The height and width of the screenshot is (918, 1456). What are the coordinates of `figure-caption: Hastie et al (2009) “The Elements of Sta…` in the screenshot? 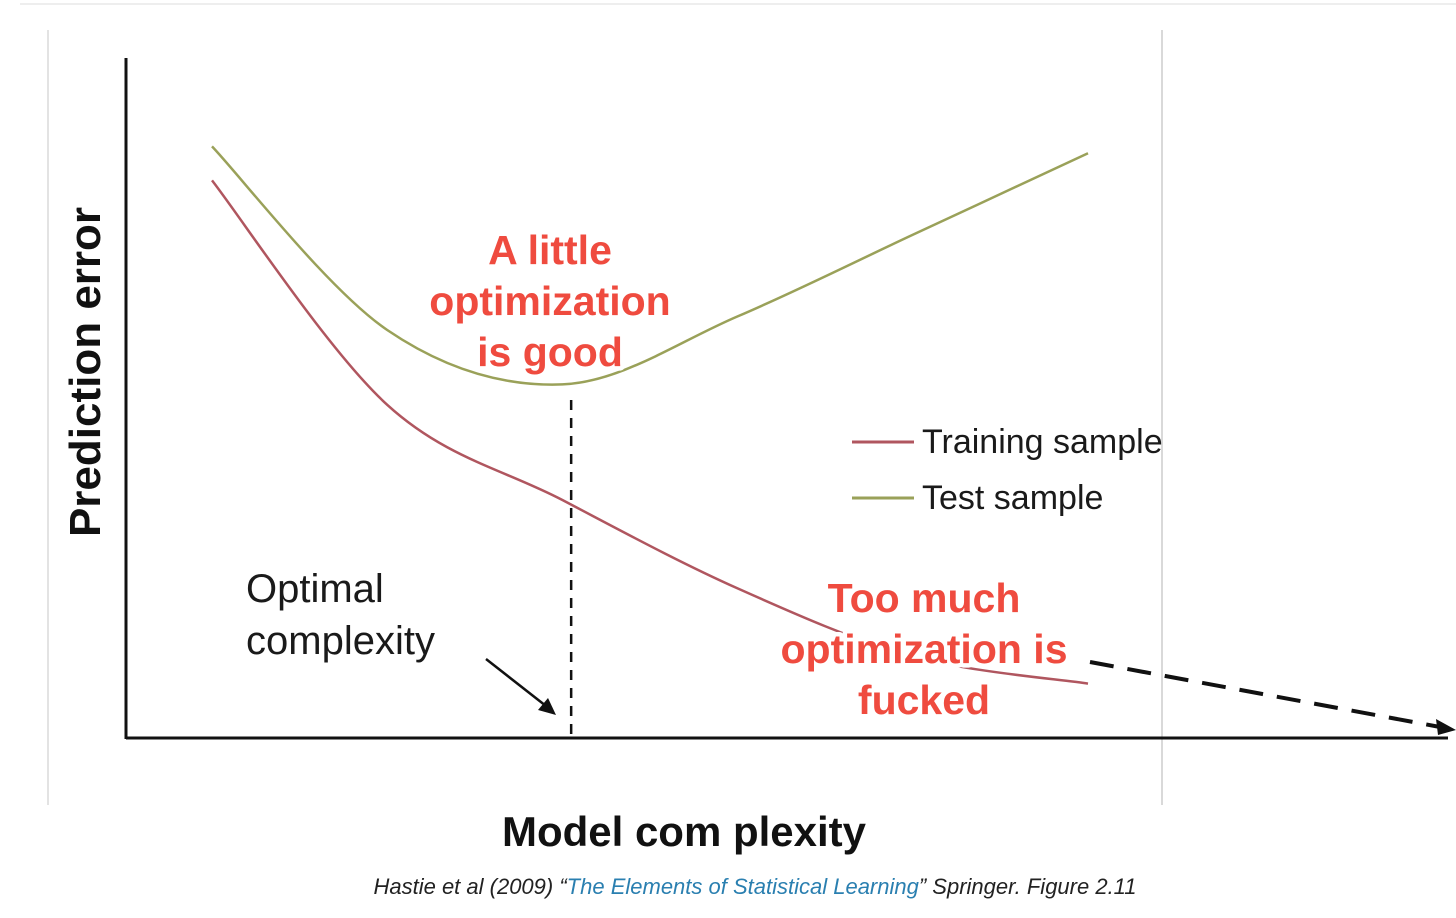 It's located at (728, 887).